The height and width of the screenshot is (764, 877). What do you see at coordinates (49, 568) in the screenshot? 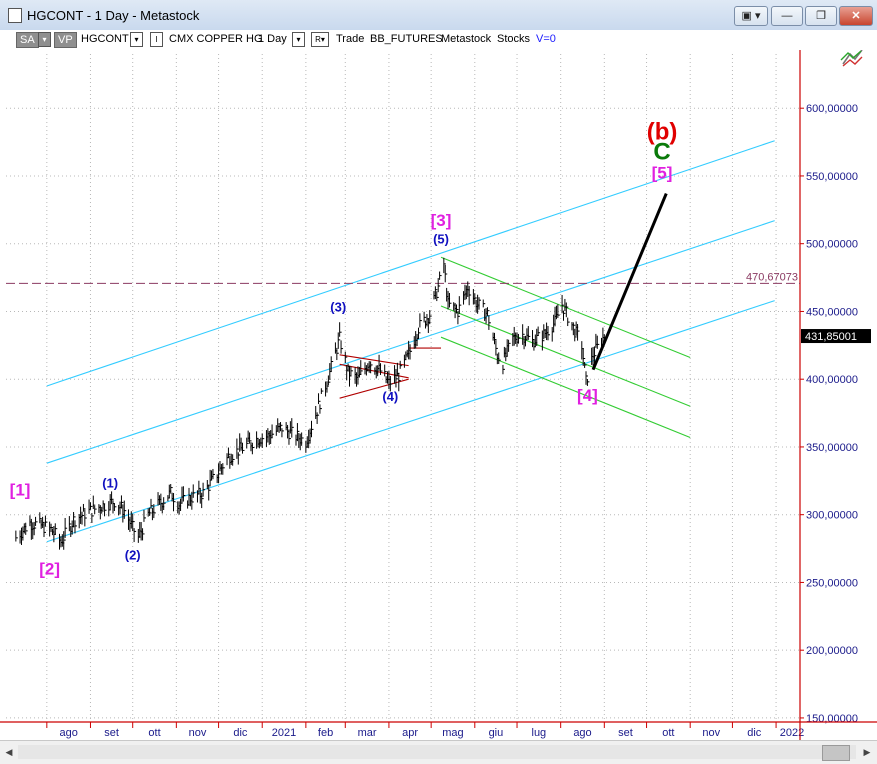
I see `wave-label: [2]` at bounding box center [49, 568].